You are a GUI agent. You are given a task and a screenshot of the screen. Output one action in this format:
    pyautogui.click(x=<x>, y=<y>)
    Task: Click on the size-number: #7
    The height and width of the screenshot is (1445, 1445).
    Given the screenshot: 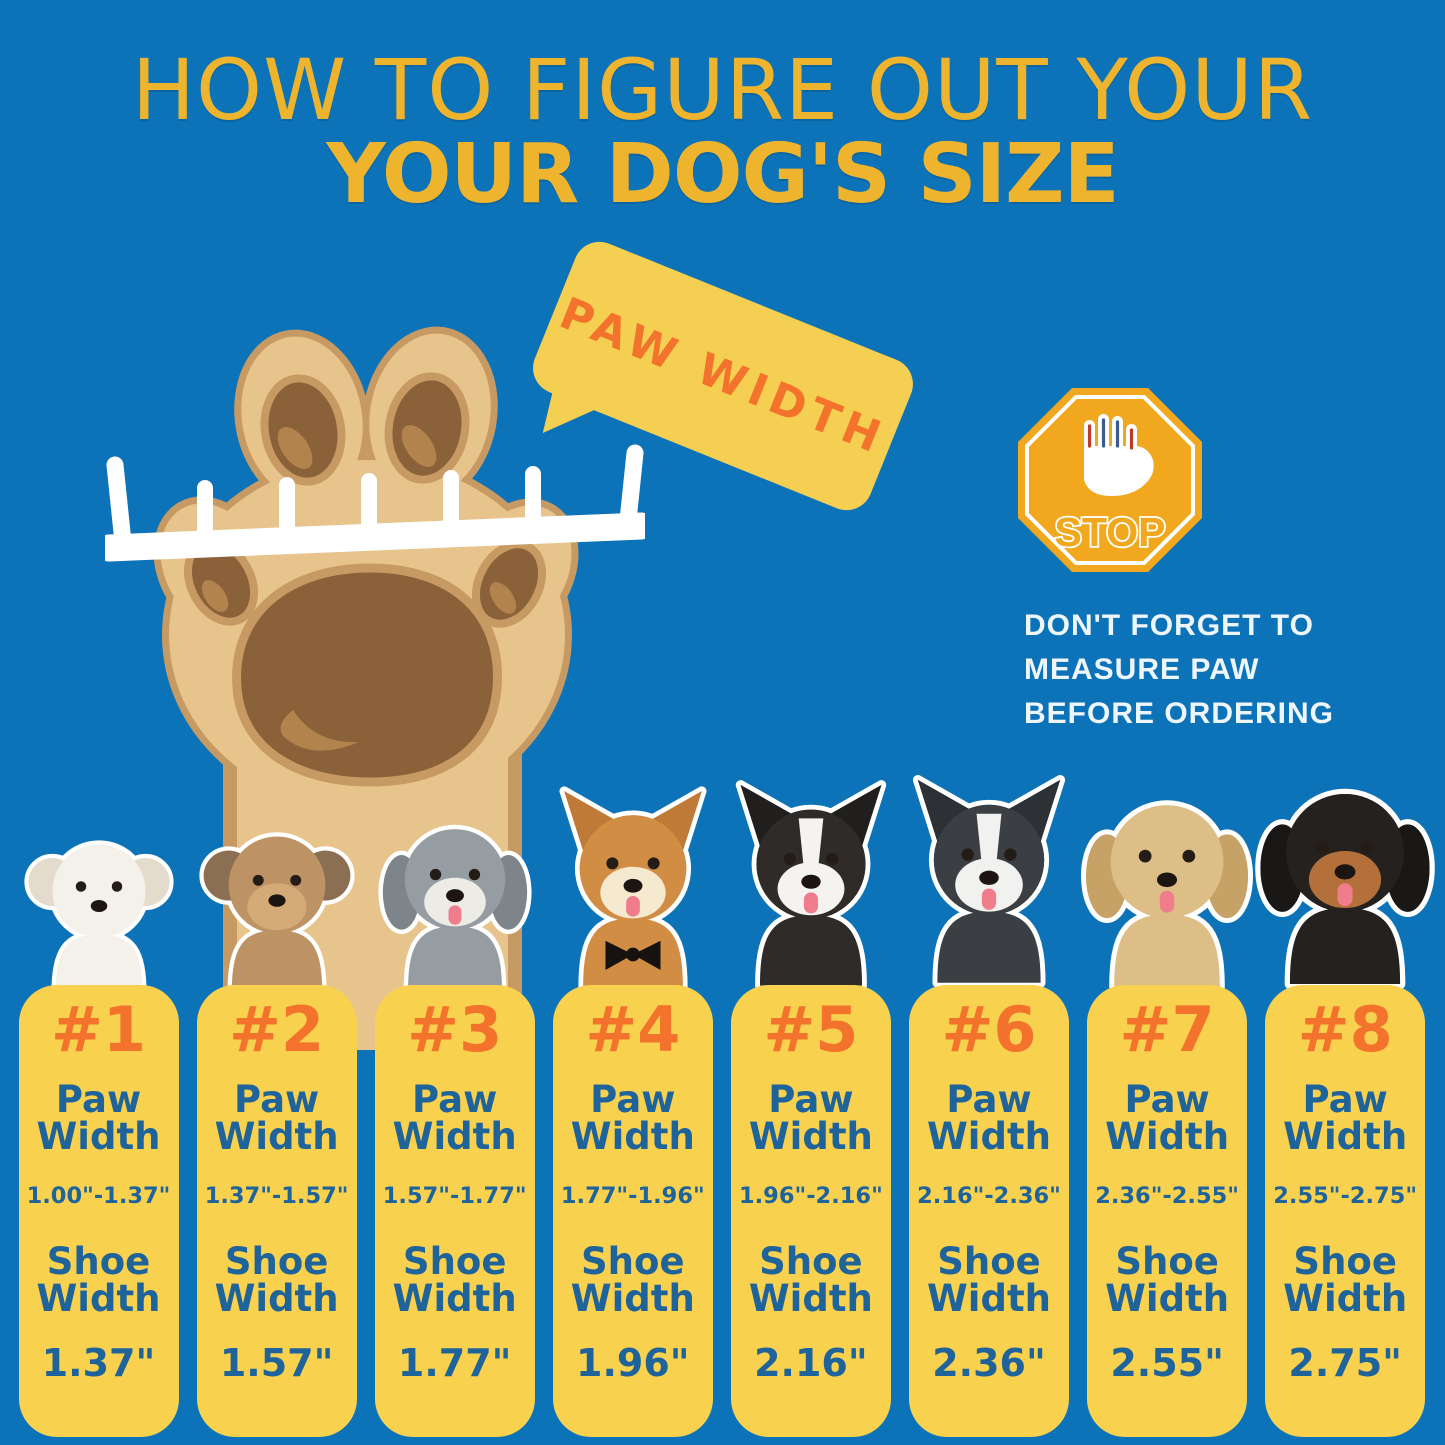 What is the action you would take?
    pyautogui.click(x=1167, y=1029)
    